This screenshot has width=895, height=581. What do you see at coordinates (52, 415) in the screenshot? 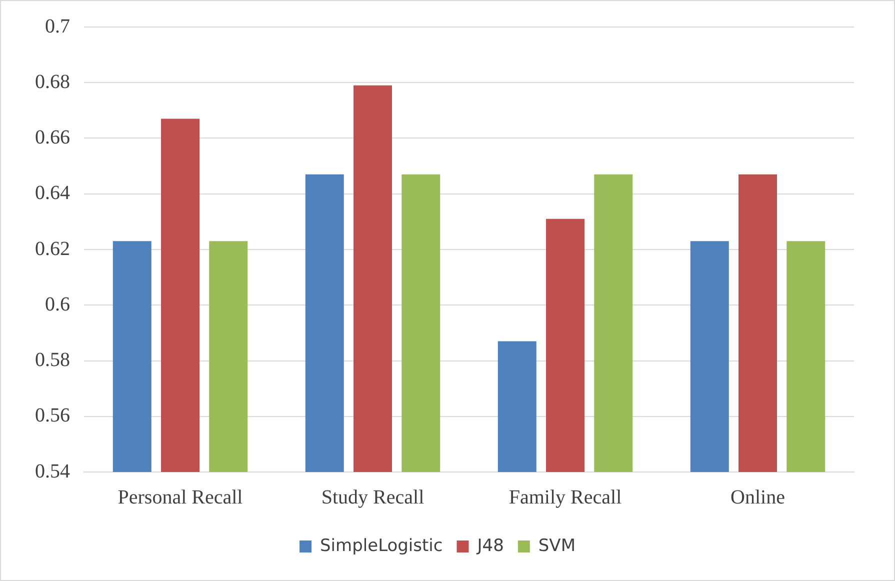
I see `y-tick-label: 0.56` at bounding box center [52, 415].